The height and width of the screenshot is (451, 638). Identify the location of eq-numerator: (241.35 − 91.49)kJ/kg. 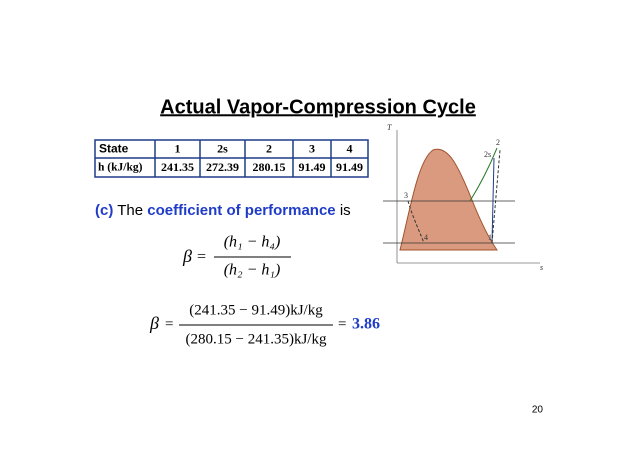
(256, 310).